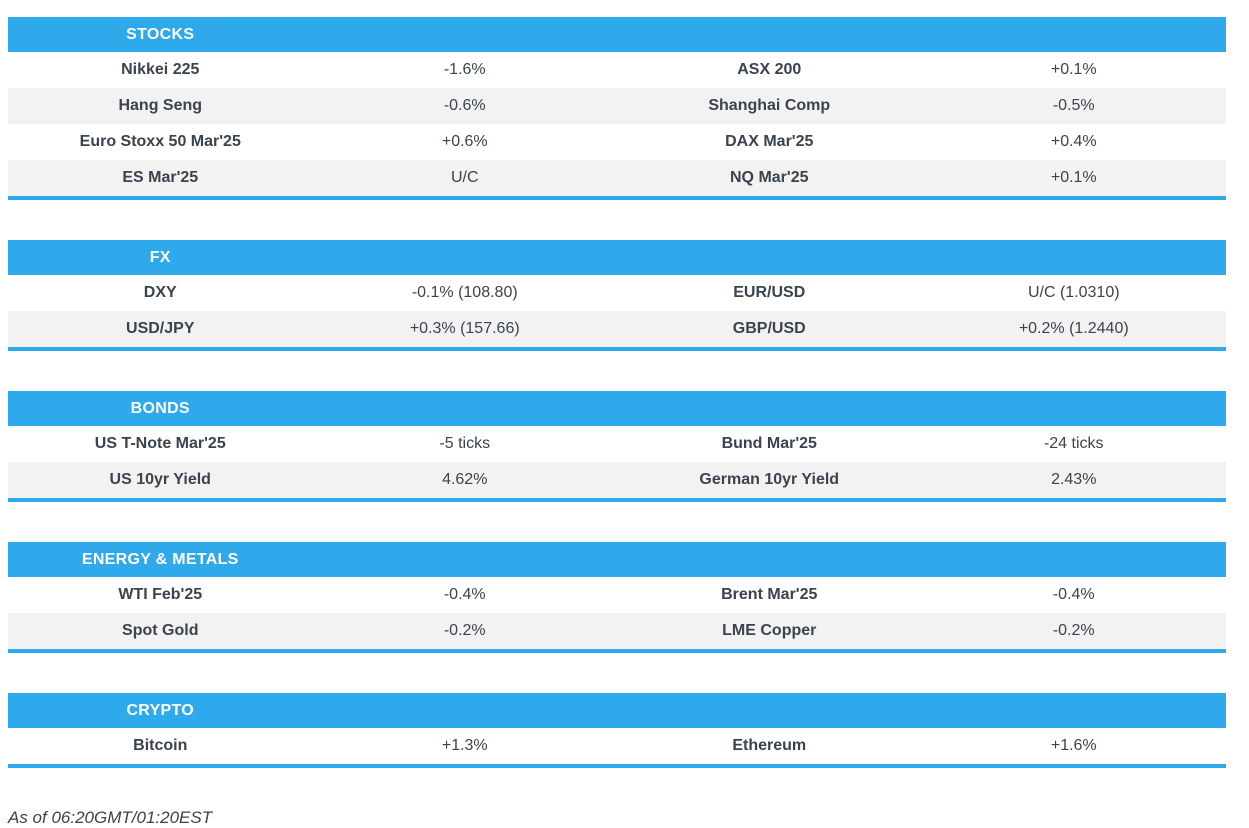 The image size is (1249, 828). I want to click on instrument-value: +0.6%, so click(464, 141).